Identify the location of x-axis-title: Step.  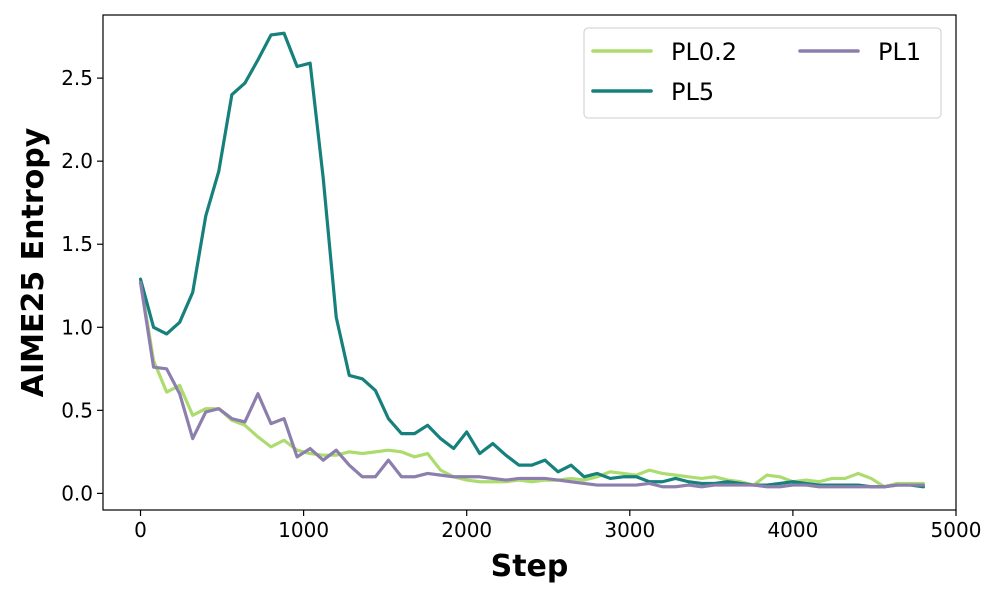
(530, 566).